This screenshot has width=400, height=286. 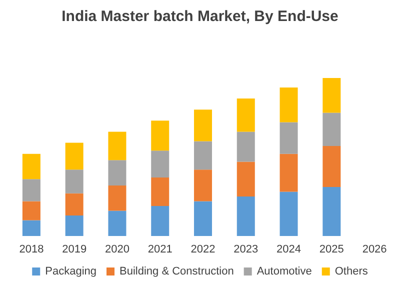 I want to click on x-tick-label: 2026, so click(x=374, y=250).